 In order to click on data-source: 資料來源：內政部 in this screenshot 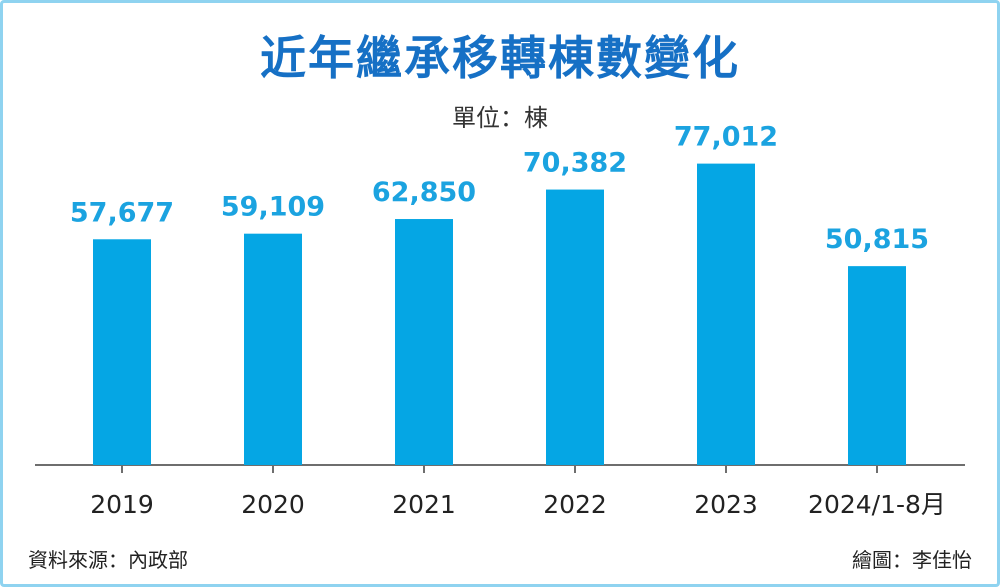, I will do `click(108, 560)`.